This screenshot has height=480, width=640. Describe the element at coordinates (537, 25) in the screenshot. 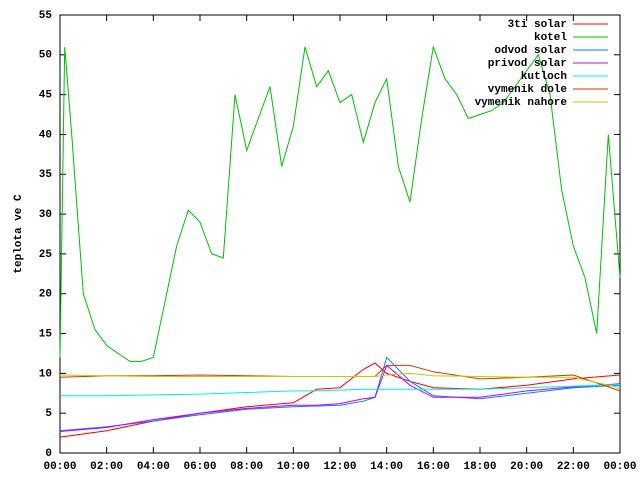

I see `legend-label: 3ti solar` at that location.